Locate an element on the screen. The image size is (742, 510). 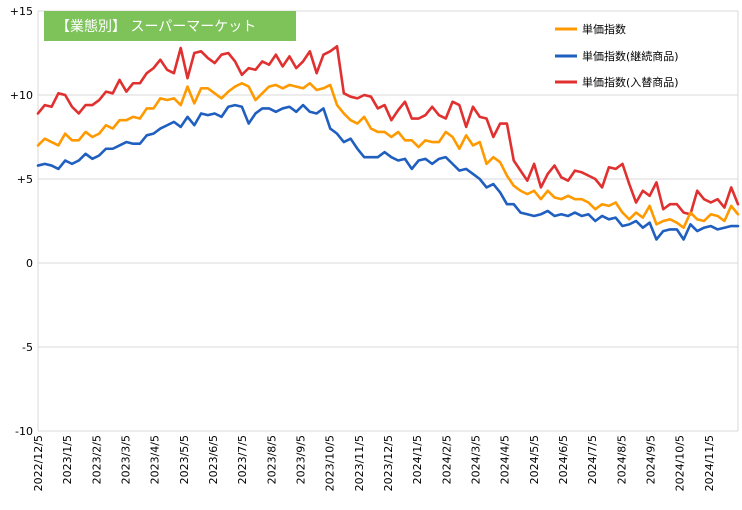
x-tick-label: 2024/7/5 is located at coordinates (592, 459).